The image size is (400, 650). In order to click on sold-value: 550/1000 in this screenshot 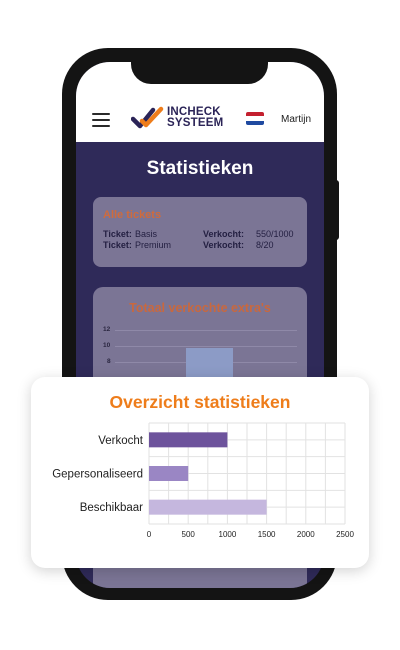, I will do `click(275, 234)`.